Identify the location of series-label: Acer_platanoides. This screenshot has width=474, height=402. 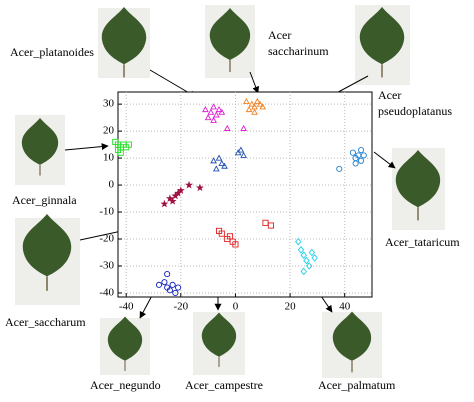
(52, 52).